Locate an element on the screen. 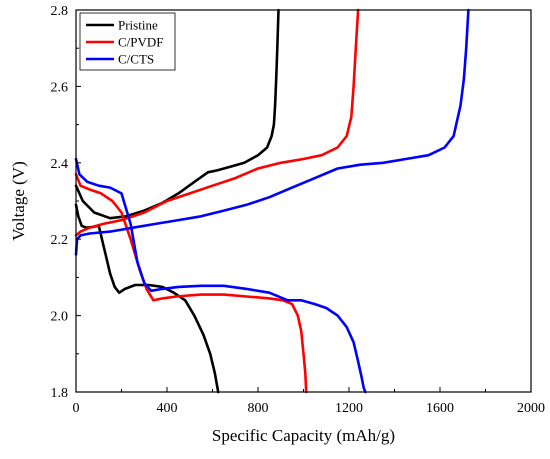  x-tick-label: 2000 is located at coordinates (531, 408).